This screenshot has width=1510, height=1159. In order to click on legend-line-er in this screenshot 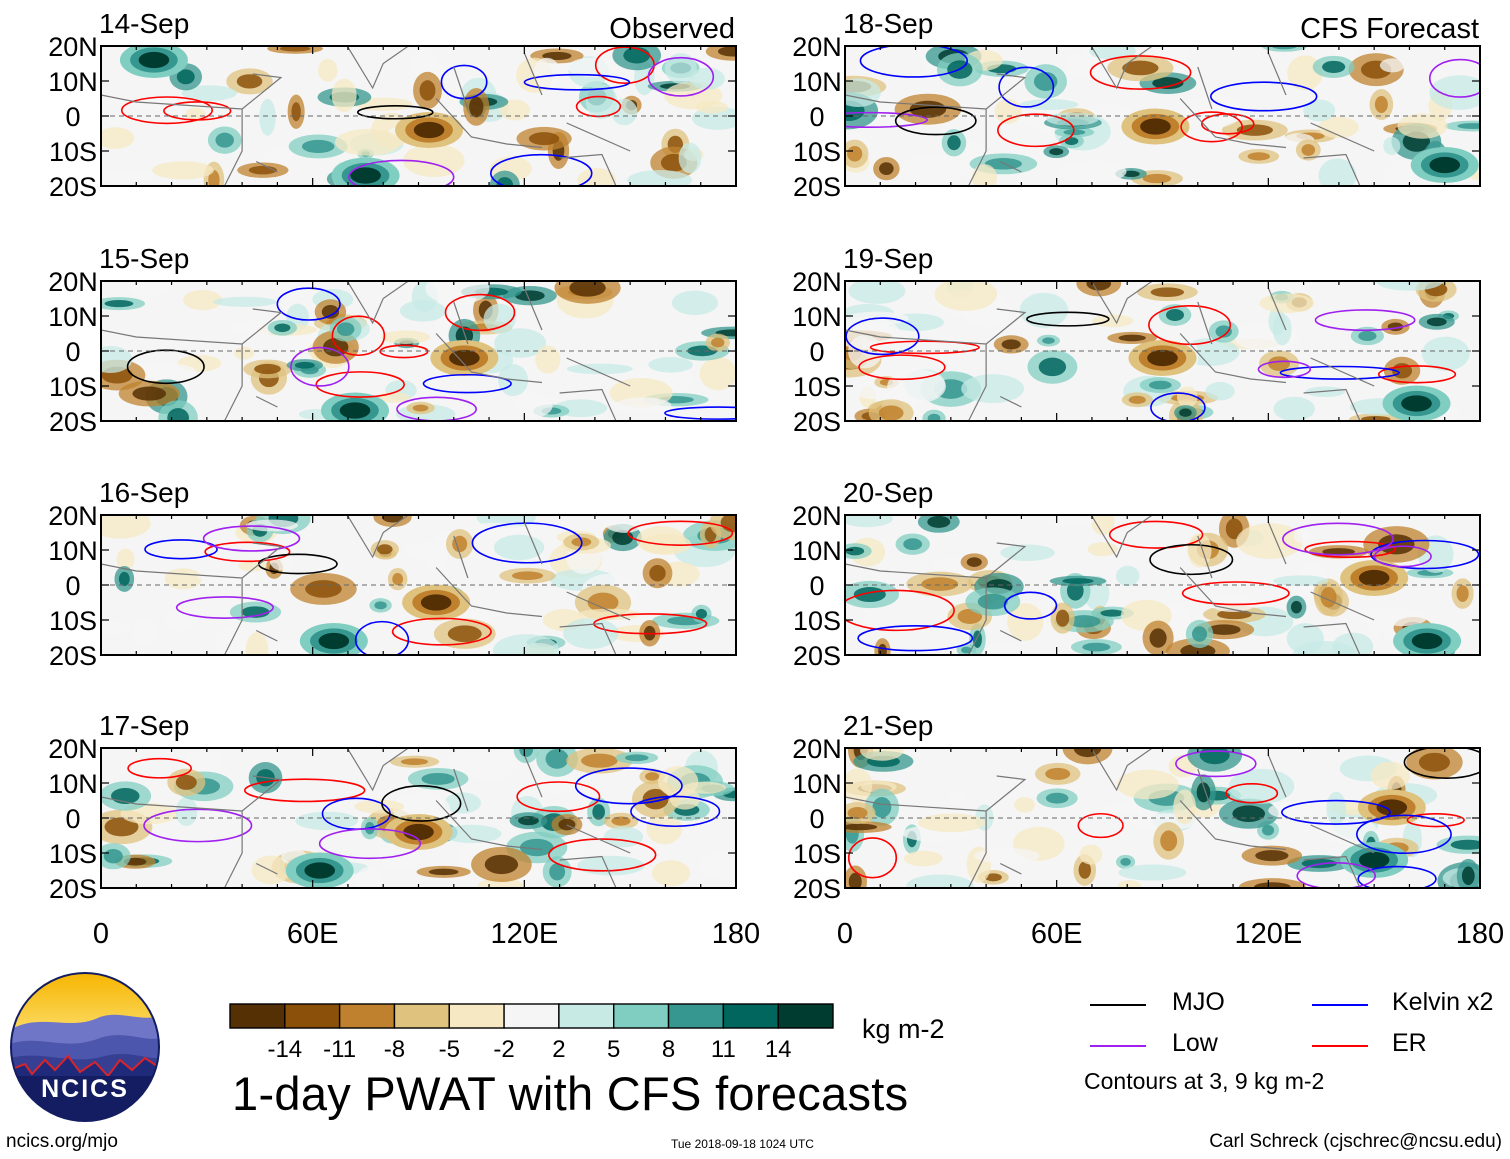, I will do `click(1340, 1046)`.